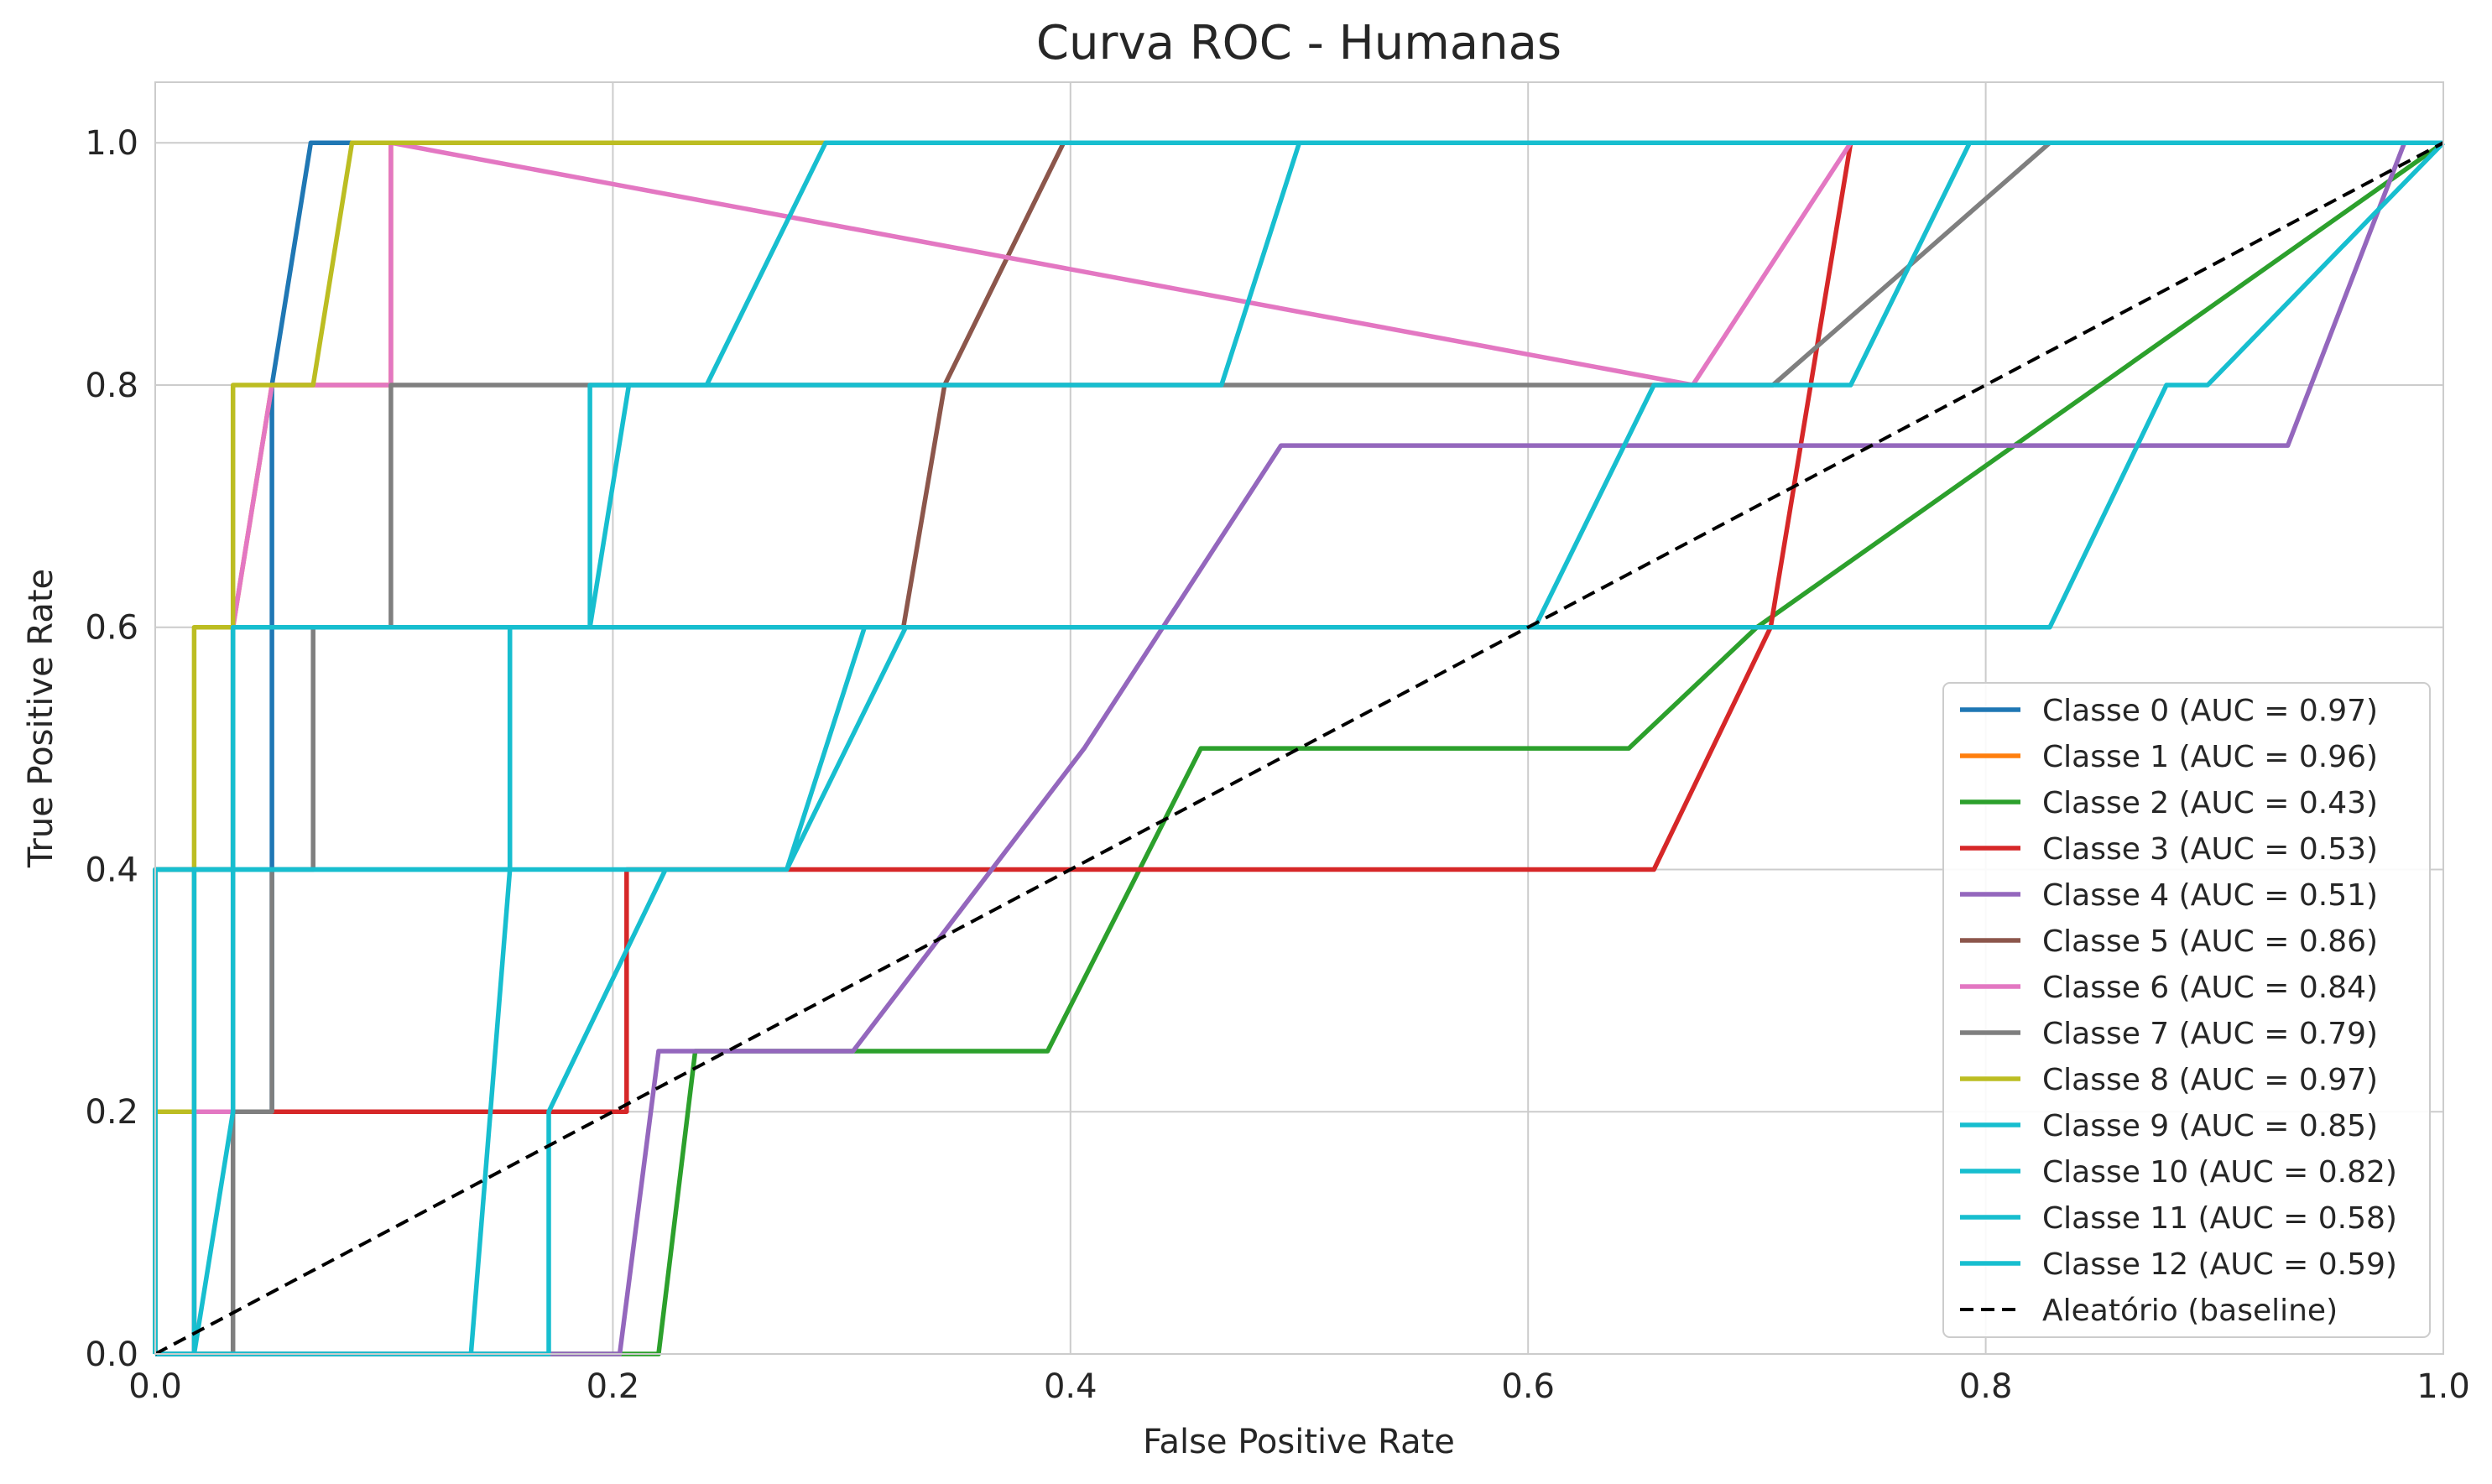 This screenshot has width=2492, height=1484. What do you see at coordinates (155, 1386) in the screenshot?
I see `x-tick-label: 0.0` at bounding box center [155, 1386].